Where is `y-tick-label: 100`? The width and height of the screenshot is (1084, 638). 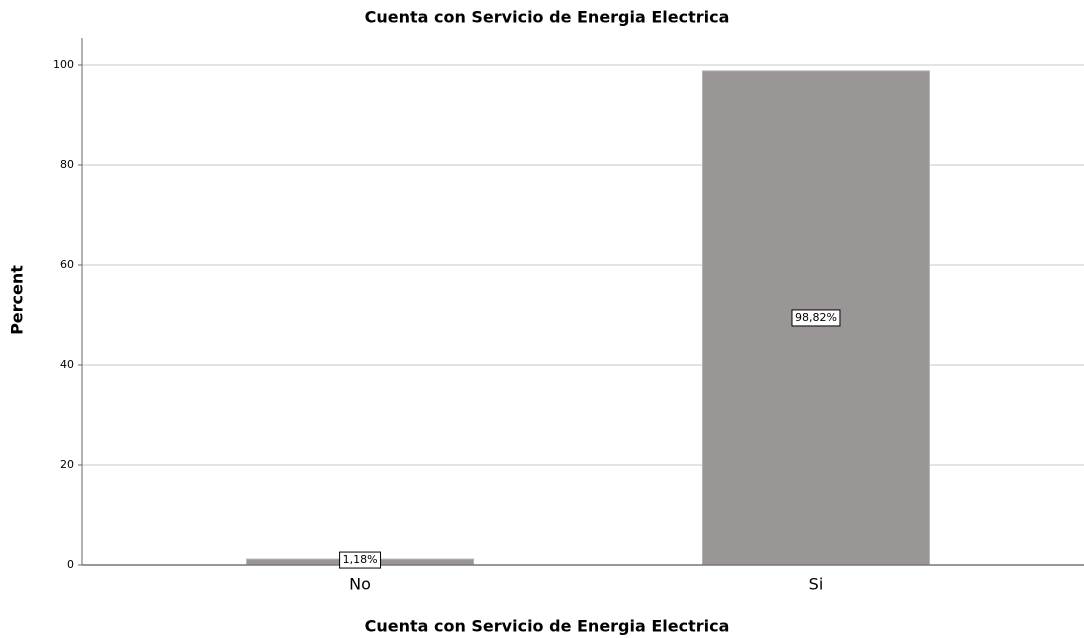
y-tick-label: 100 is located at coordinates (63, 64).